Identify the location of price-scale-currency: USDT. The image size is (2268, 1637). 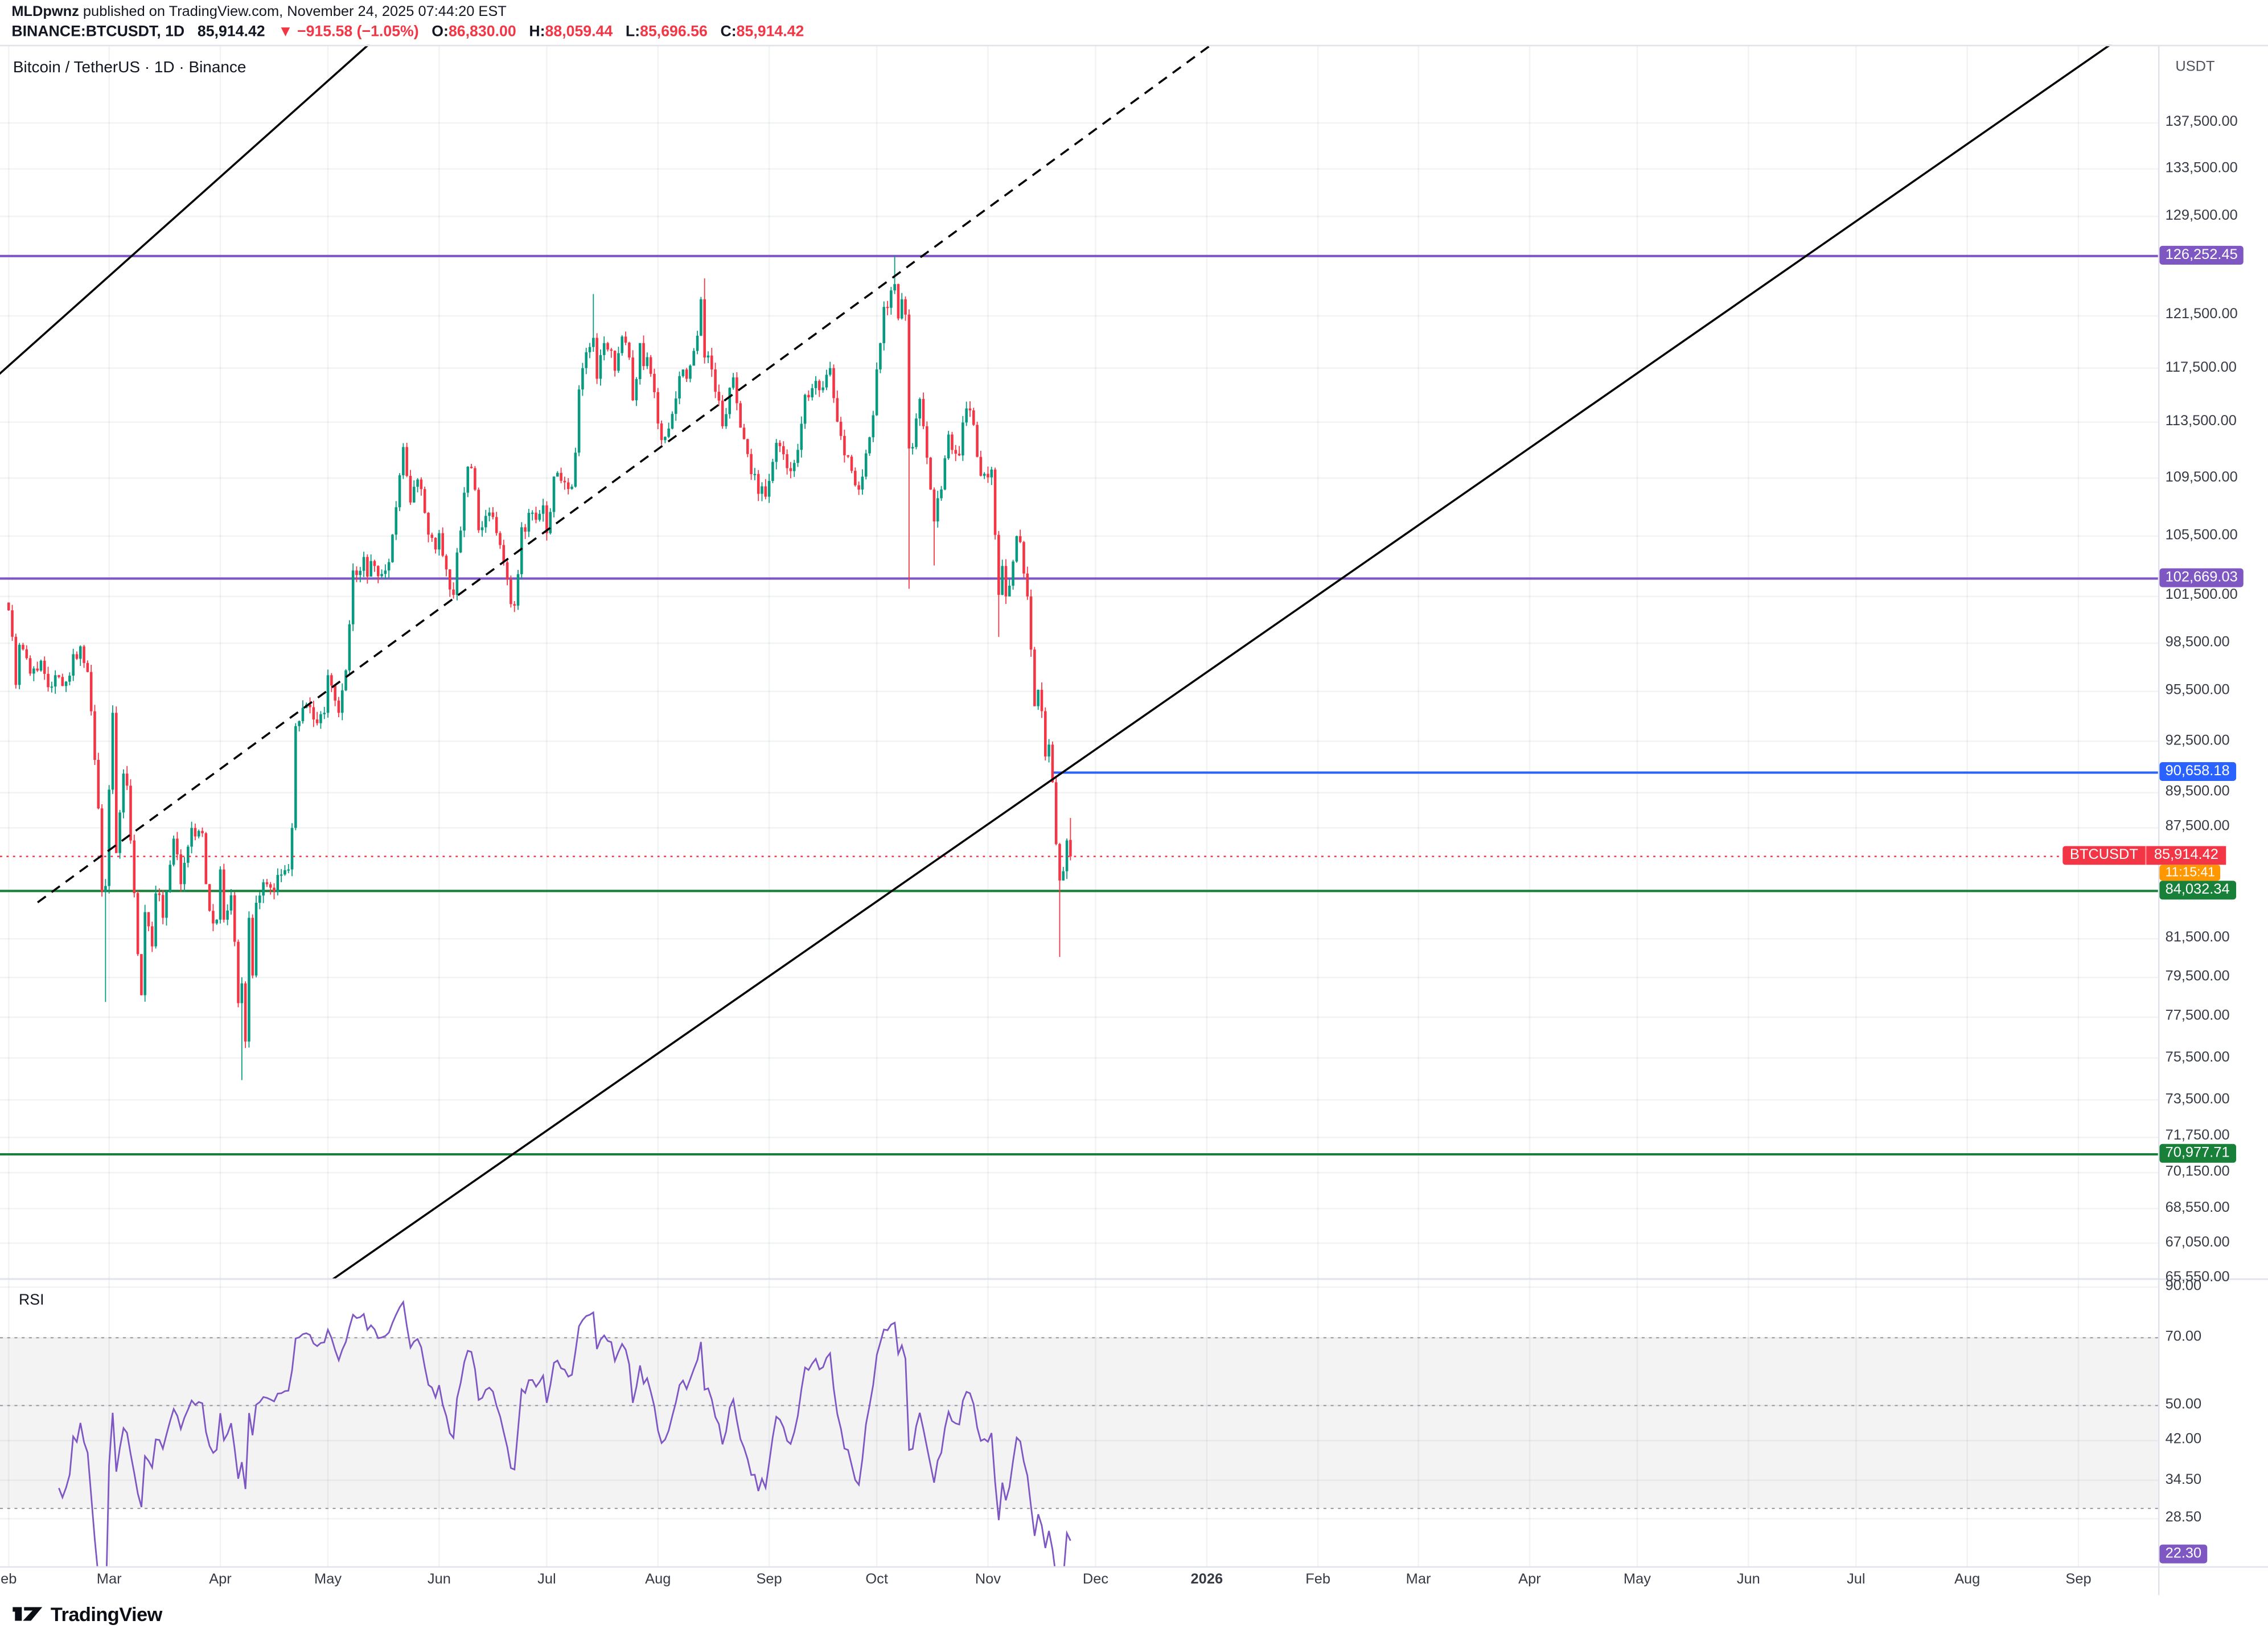
(2195, 67).